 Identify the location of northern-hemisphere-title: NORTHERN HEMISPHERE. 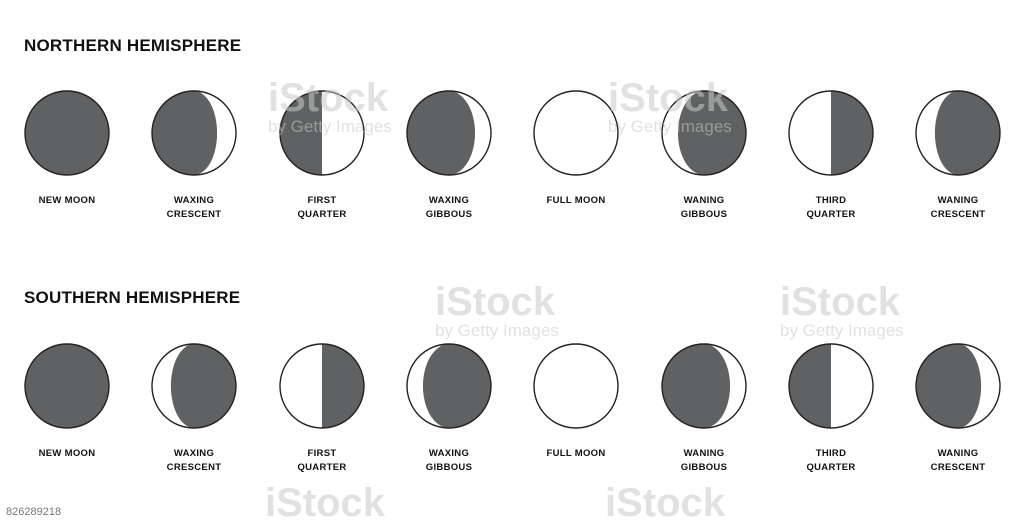
(133, 45).